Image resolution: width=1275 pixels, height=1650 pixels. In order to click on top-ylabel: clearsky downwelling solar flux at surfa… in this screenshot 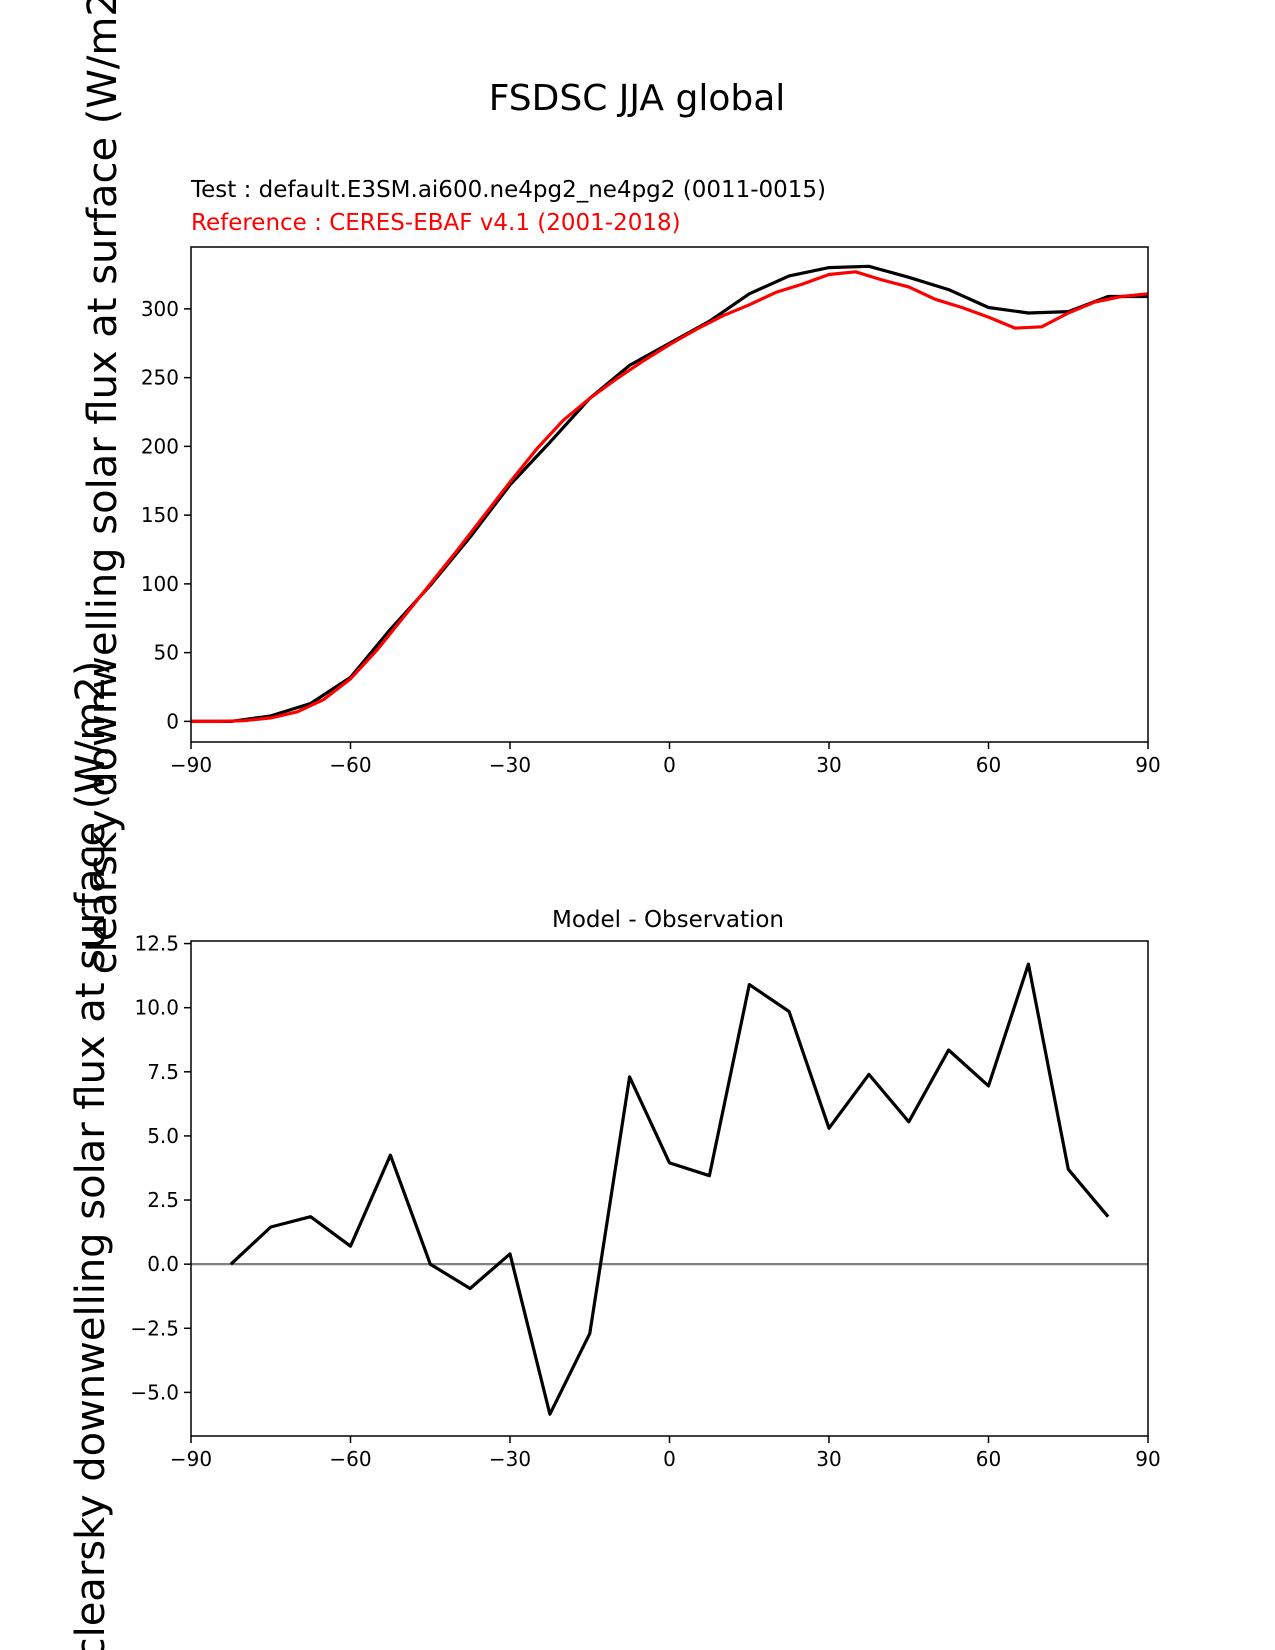, I will do `click(103, 487)`.